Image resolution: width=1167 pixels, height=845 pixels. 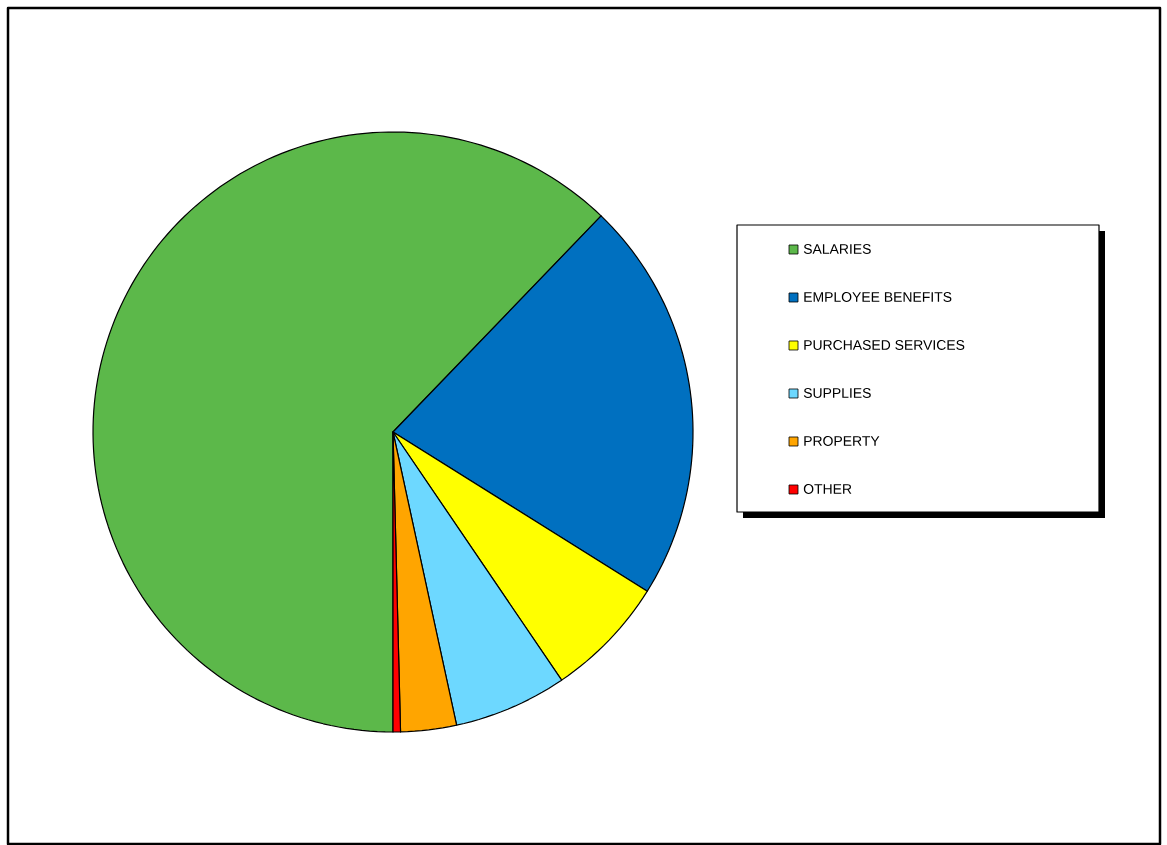 I want to click on legend-label: PROPERTY, so click(x=842, y=440).